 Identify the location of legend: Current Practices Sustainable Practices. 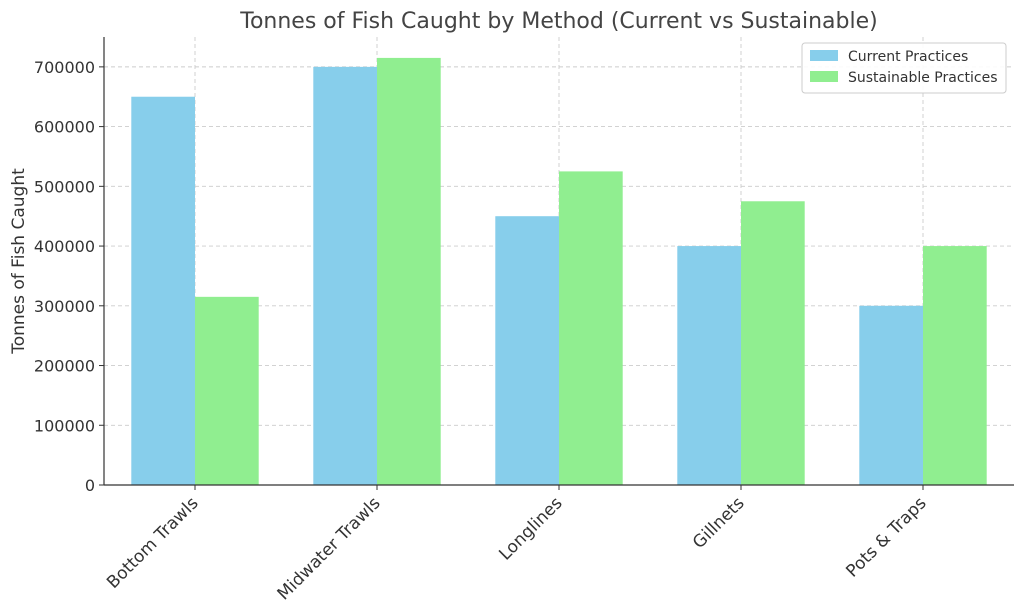
(904, 68).